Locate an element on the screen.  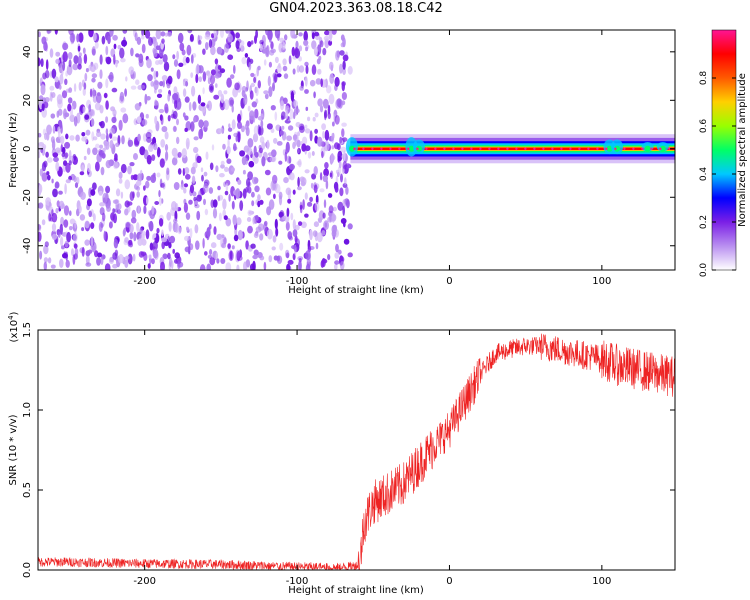
snr-y-label: SNR (10 * v/v) is located at coordinates (13, 449).